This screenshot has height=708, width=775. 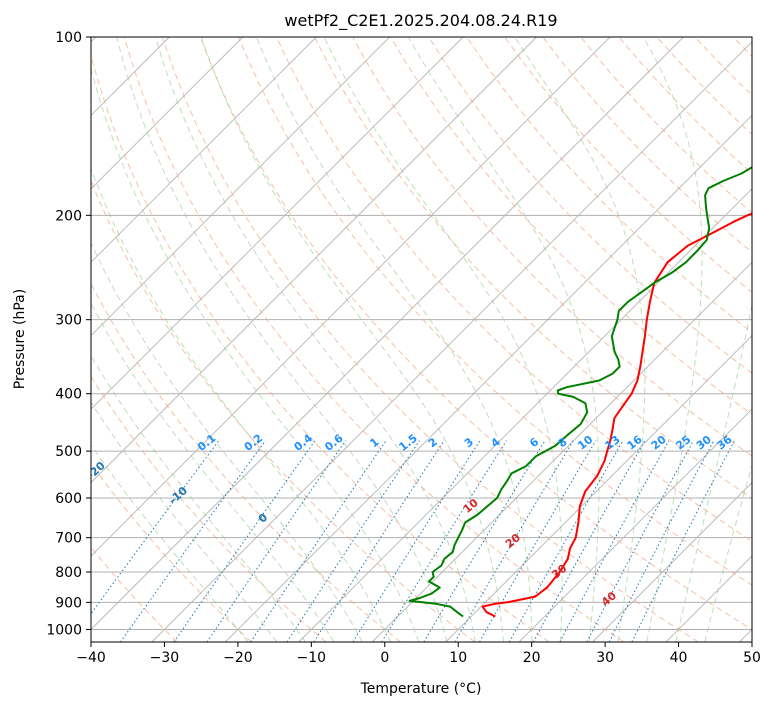 What do you see at coordinates (64, 630) in the screenshot?
I see `y-tick-label: 1000` at bounding box center [64, 630].